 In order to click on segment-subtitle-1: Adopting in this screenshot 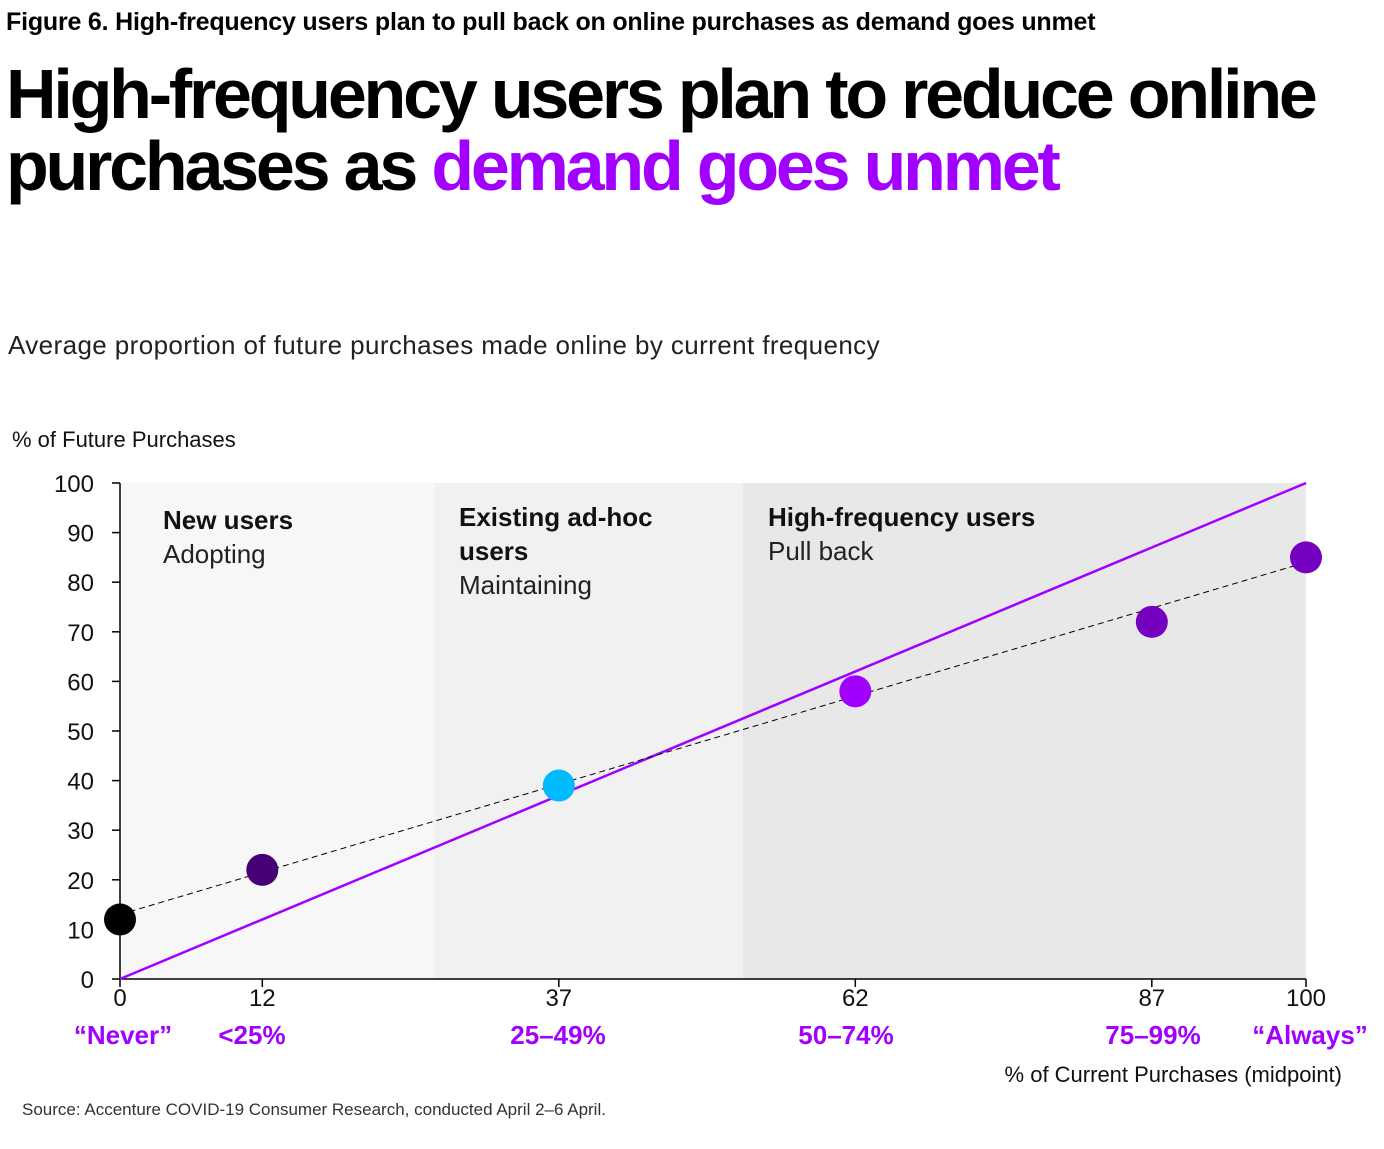, I will do `click(214, 554)`.